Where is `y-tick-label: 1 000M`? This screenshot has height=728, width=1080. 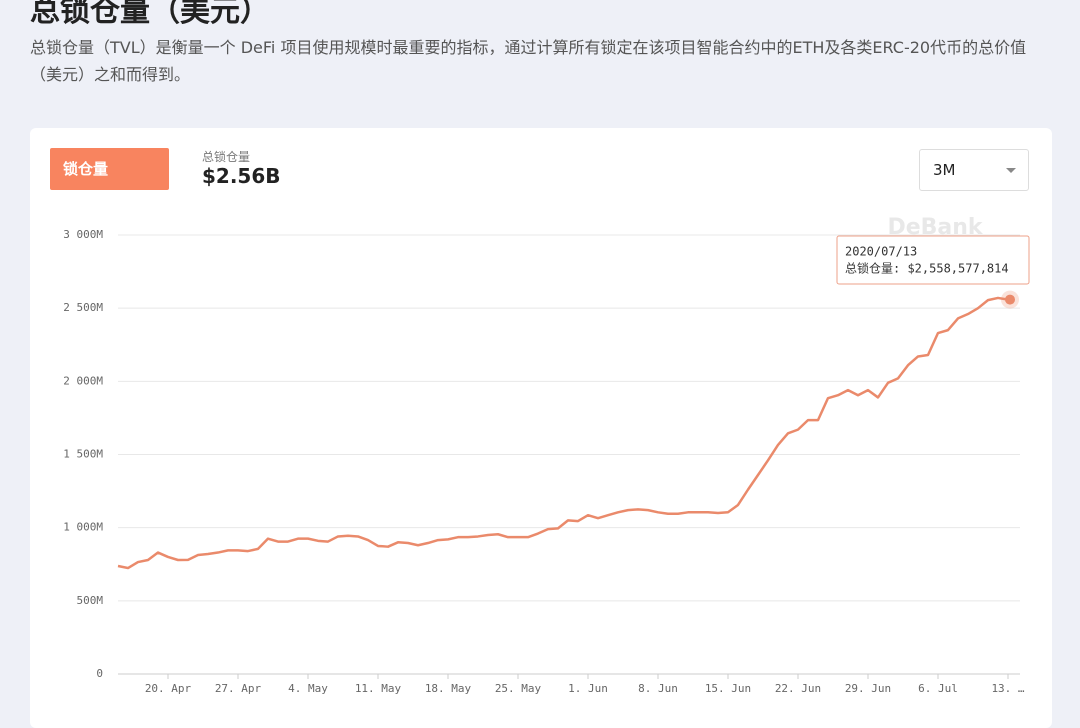
y-tick-label: 1 000M is located at coordinates (83, 527).